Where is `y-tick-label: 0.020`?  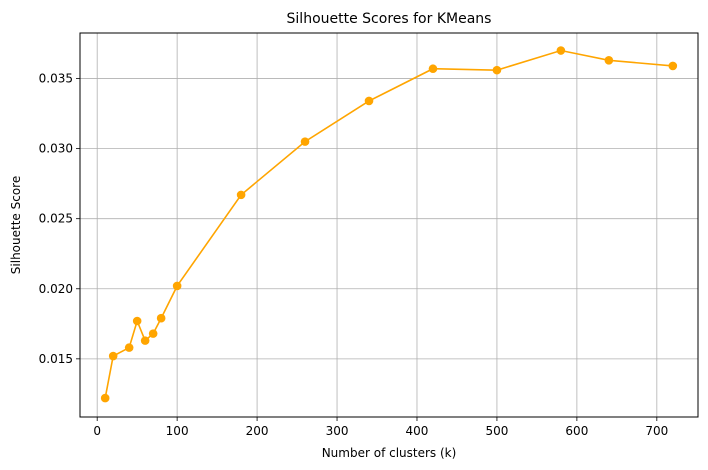 y-tick-label: 0.020 is located at coordinates (56, 289).